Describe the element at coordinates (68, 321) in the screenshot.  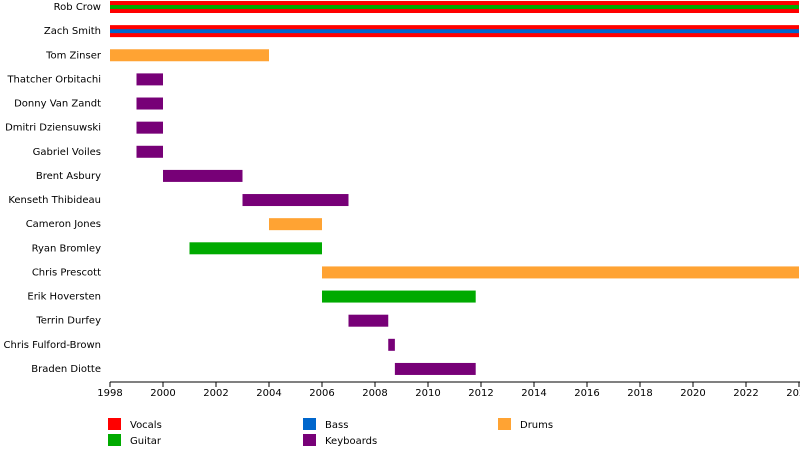
I see `member-name: Terrin Durfey` at that location.